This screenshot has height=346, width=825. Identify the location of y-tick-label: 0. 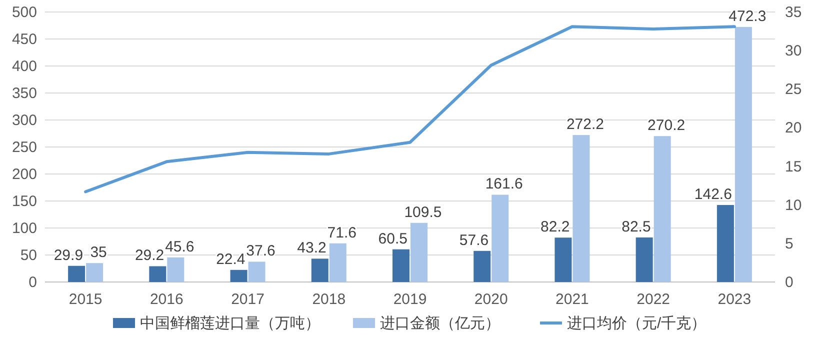
(32, 282).